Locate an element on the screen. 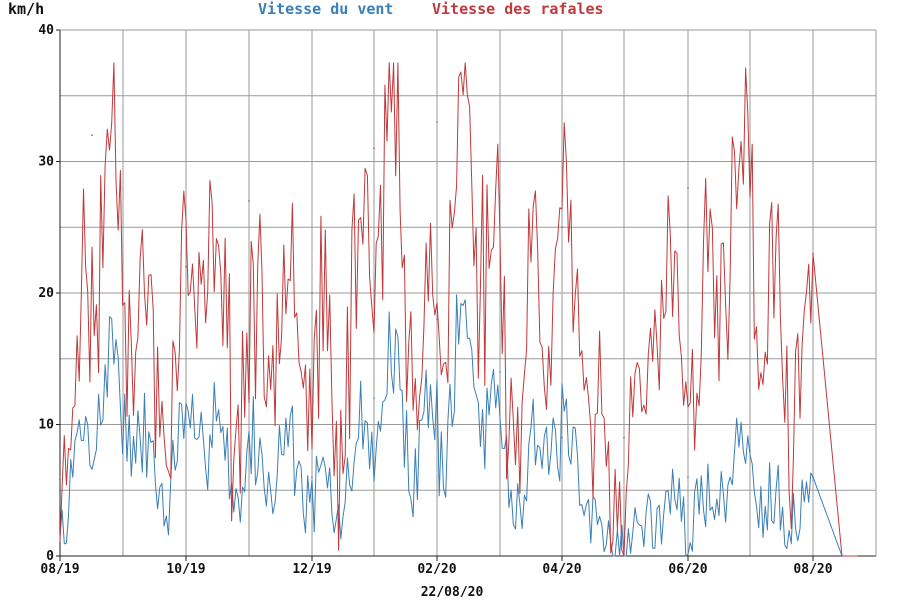 The image size is (900, 600). y-tick-label: 20 is located at coordinates (46, 293).